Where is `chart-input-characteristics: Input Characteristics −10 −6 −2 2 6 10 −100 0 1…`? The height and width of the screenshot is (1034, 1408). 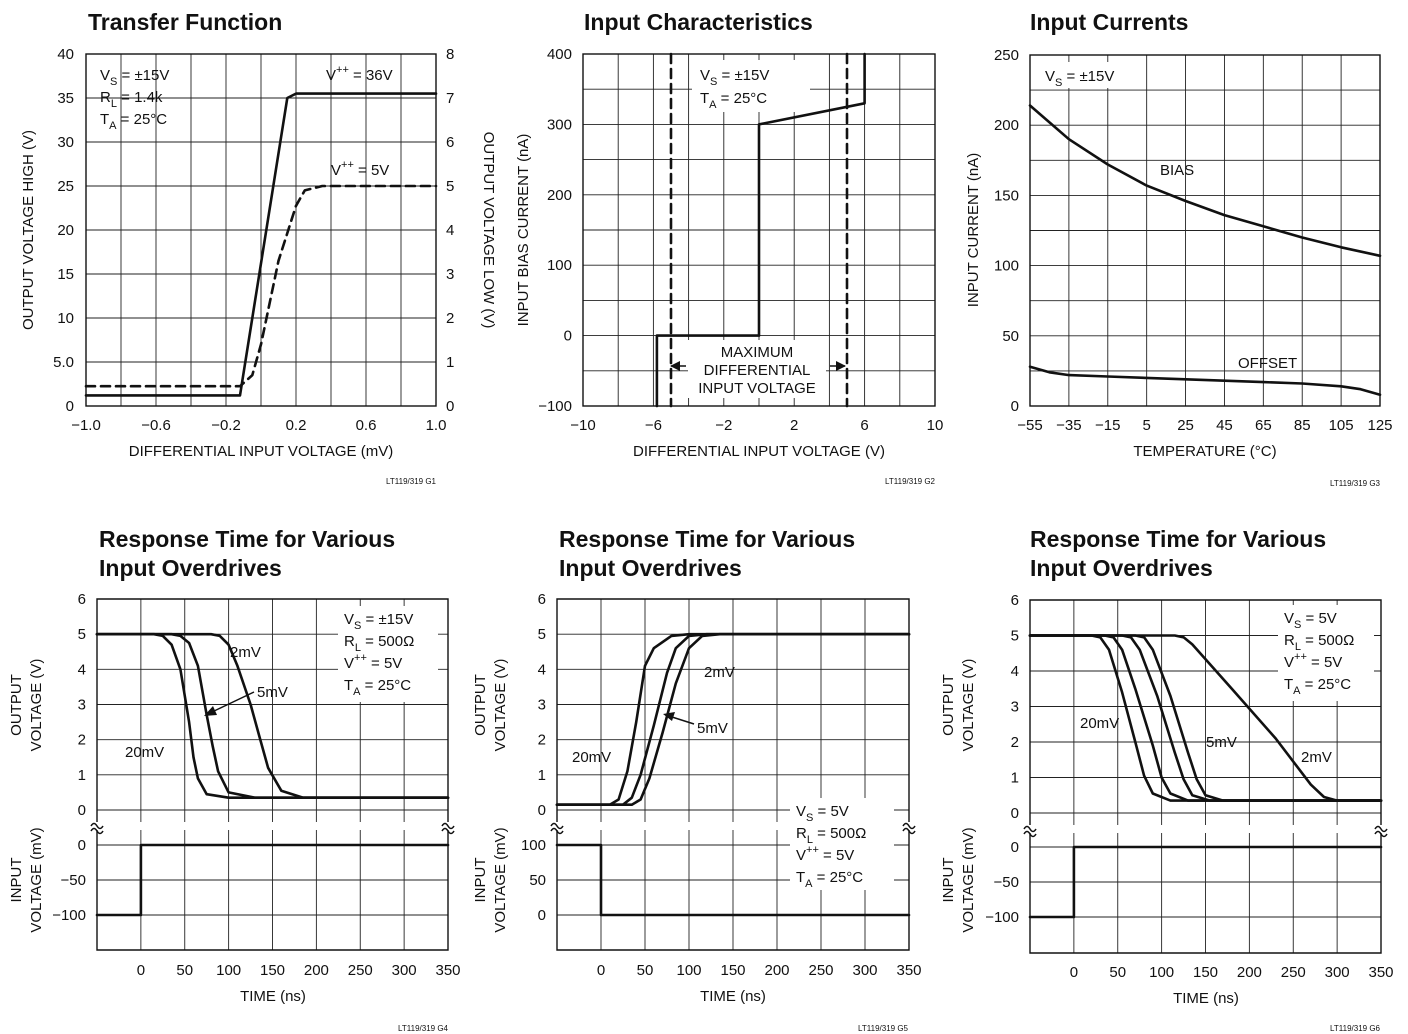
chart-input-characteristics: Input Characteristics −10 −6 −2 2 6 10 −100 0 1… is located at coordinates (729, 247).